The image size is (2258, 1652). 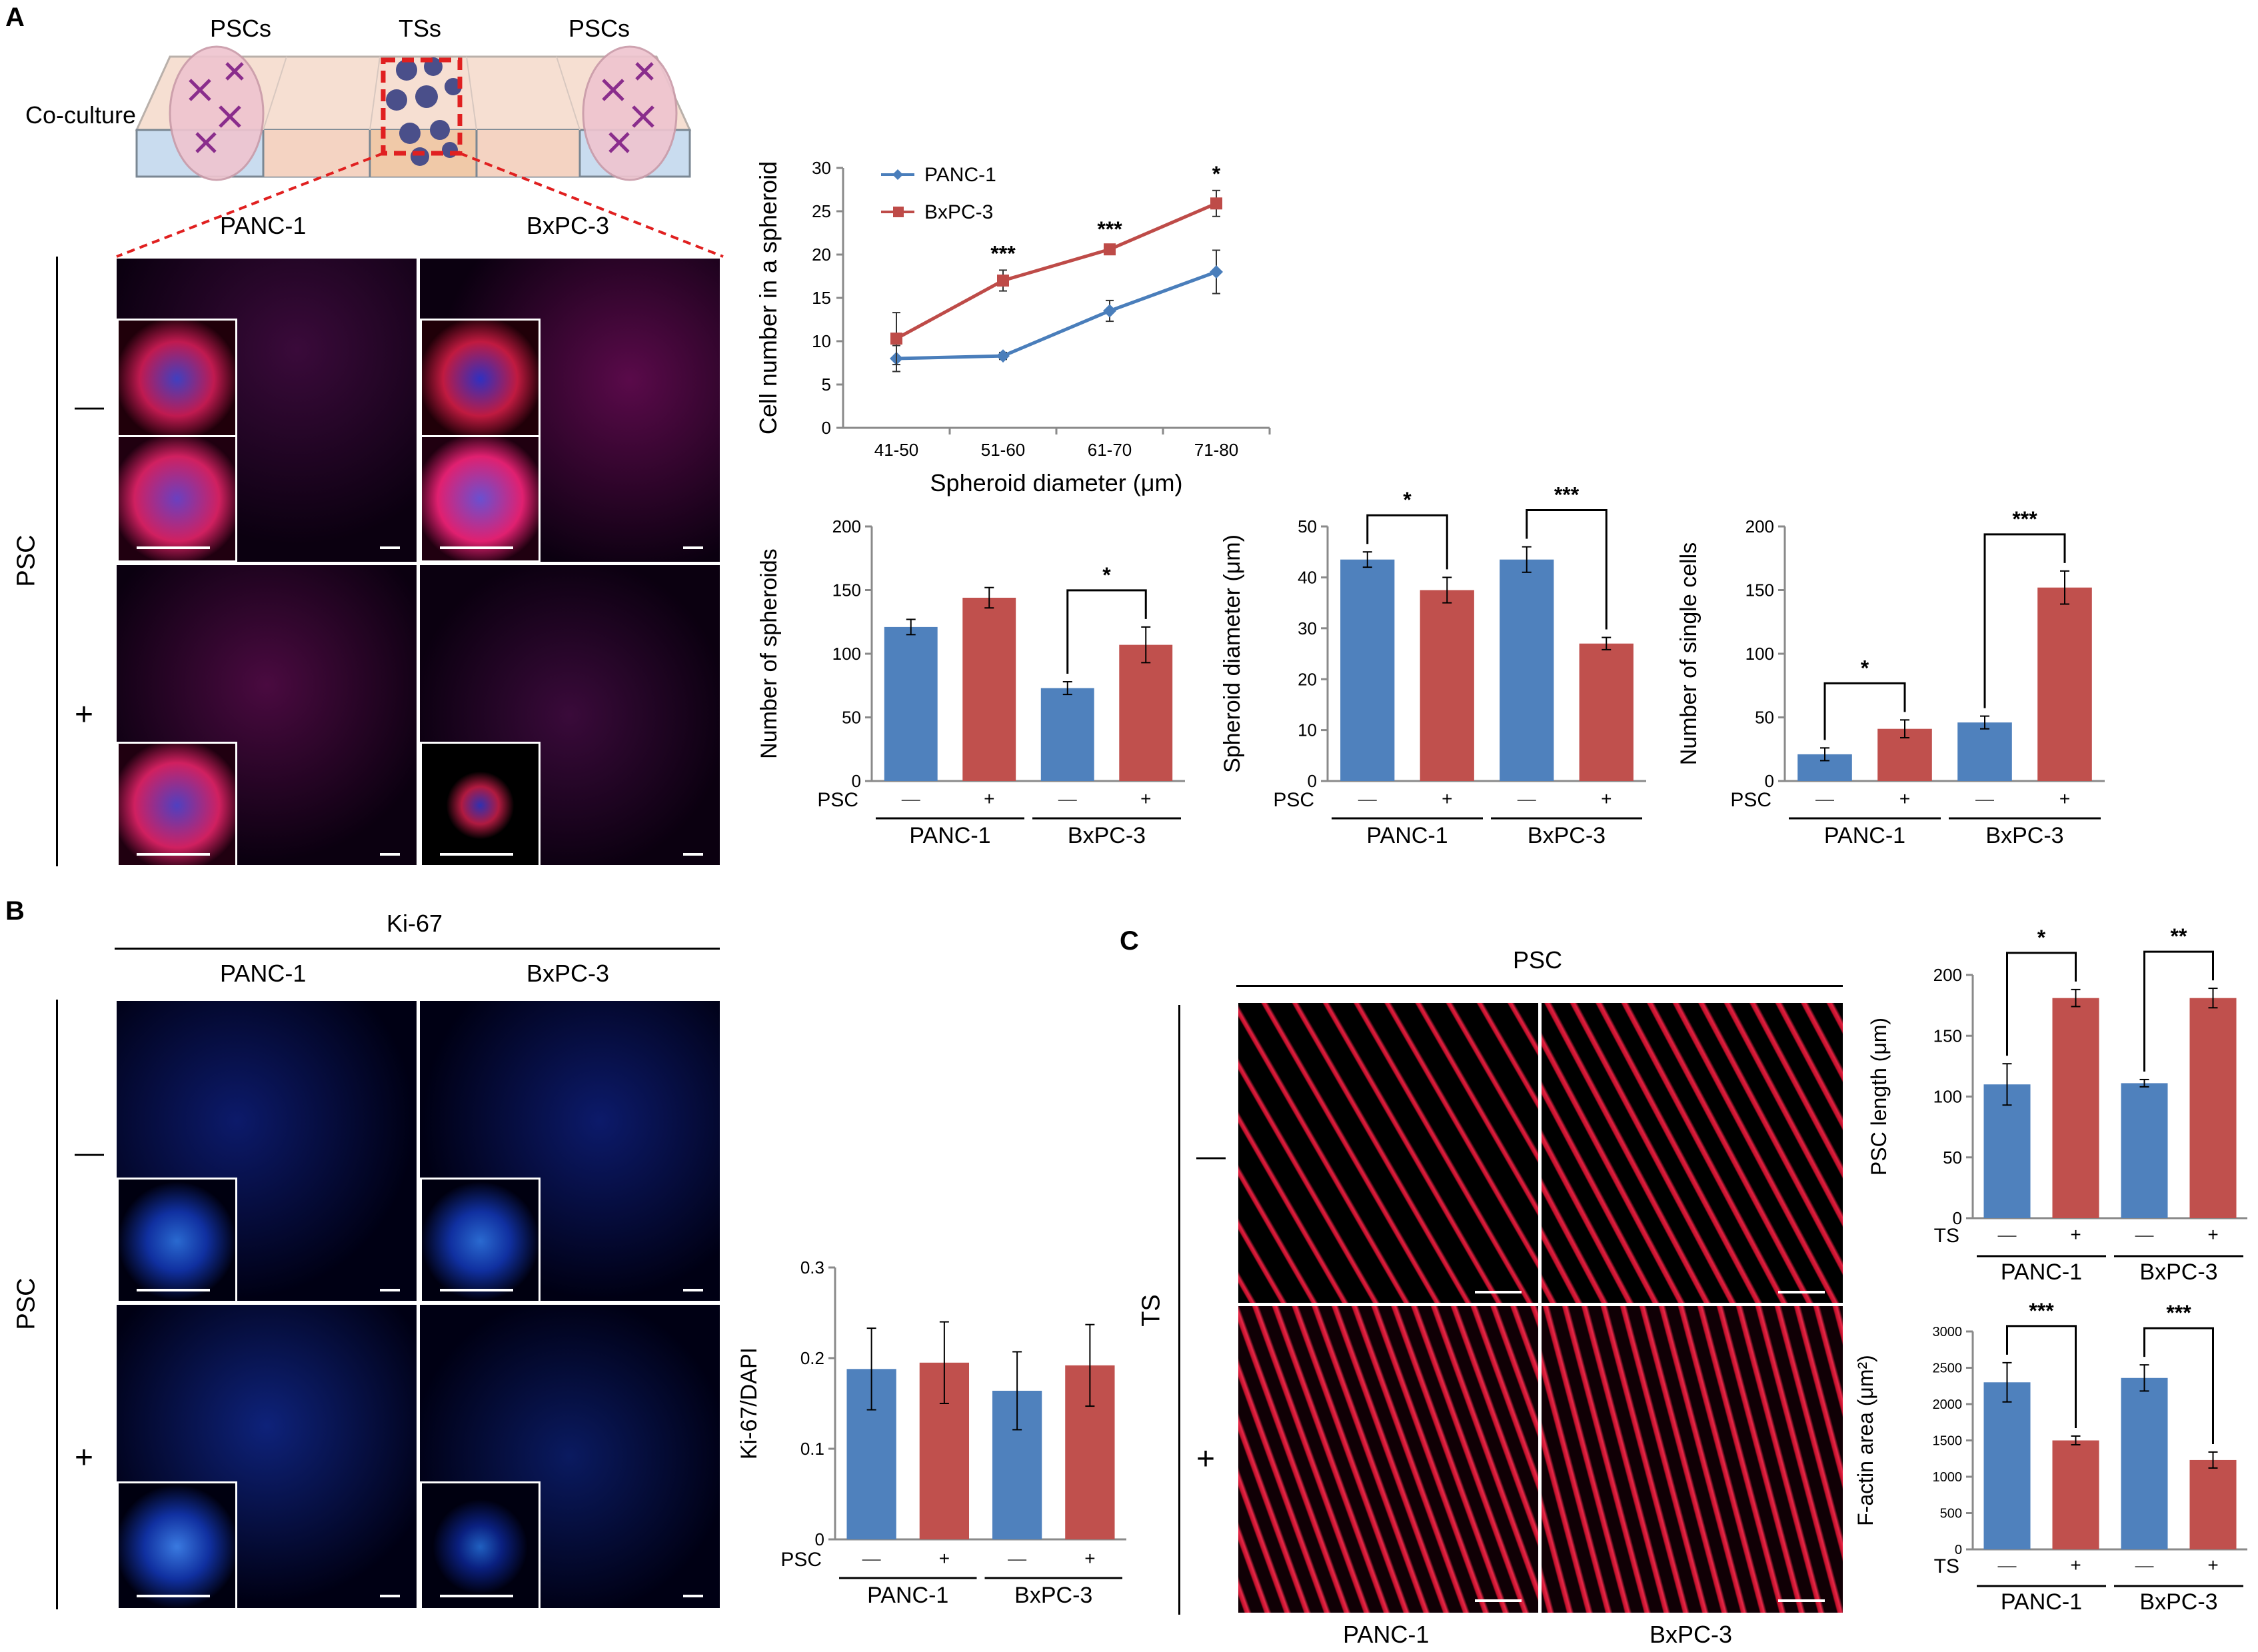 I want to click on singles-y-tick-label: 100, so click(x=1759, y=654).